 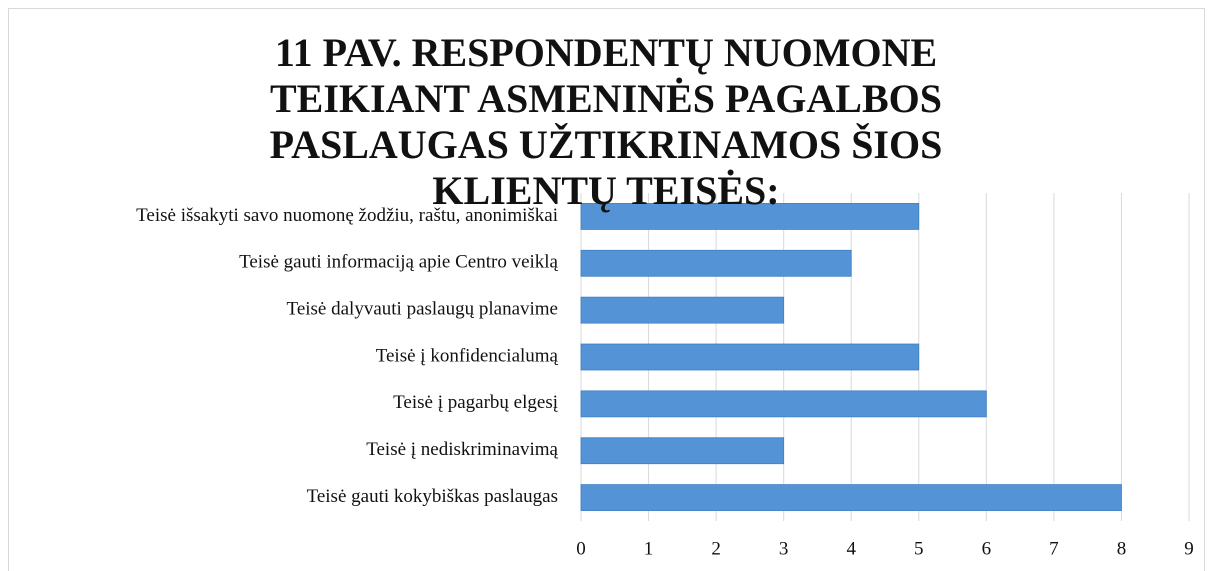 I want to click on y-tick-label: Teisė dalyvauti paslaugų planavime, so click(x=422, y=309).